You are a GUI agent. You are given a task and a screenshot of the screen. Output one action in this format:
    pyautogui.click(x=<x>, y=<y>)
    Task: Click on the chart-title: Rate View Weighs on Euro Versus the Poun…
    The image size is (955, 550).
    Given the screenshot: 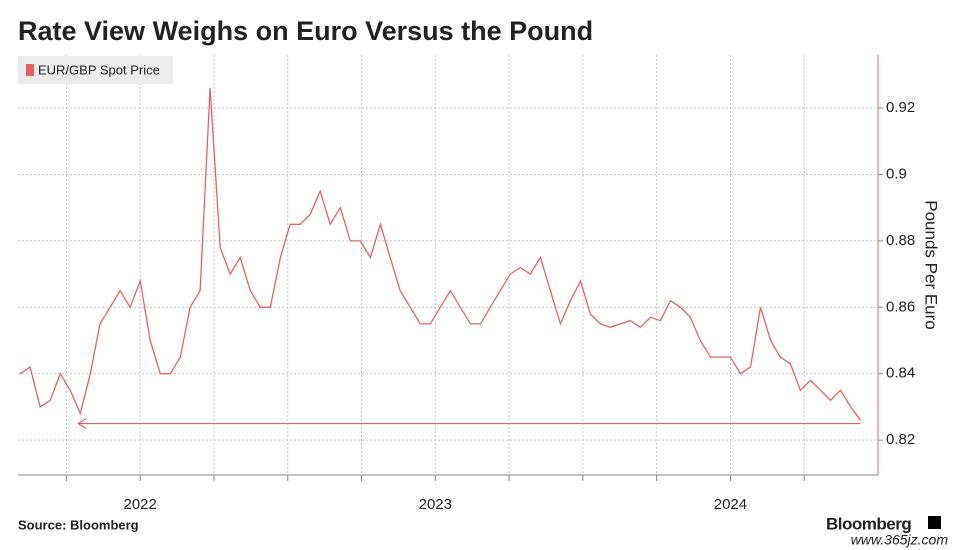 What is the action you would take?
    pyautogui.click(x=305, y=31)
    